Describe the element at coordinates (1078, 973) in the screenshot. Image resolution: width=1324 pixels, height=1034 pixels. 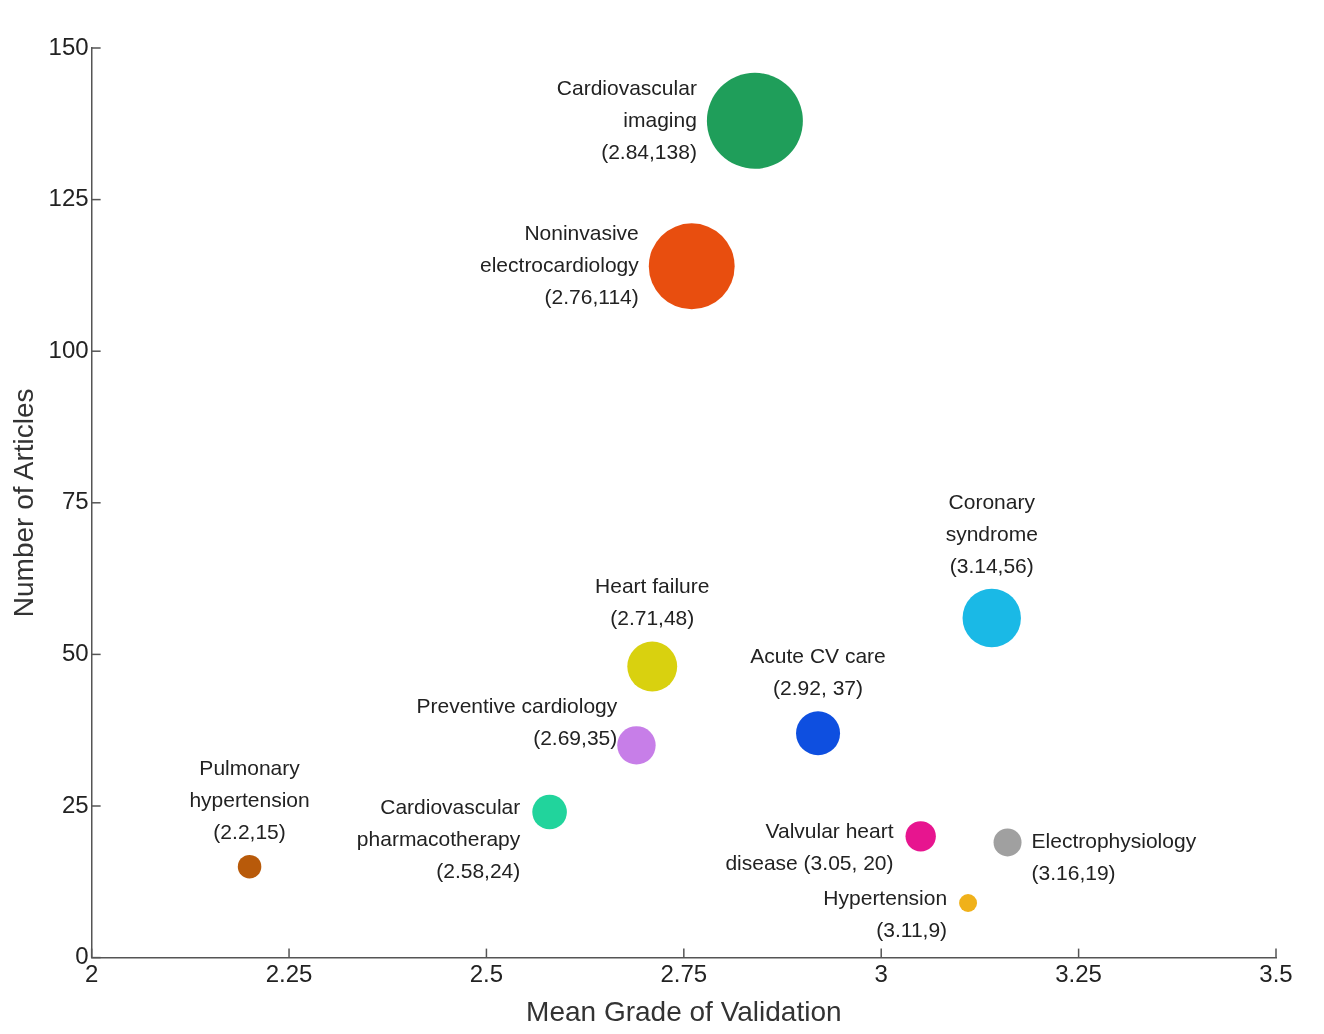
I see `x-tick-label: 3.25` at that location.